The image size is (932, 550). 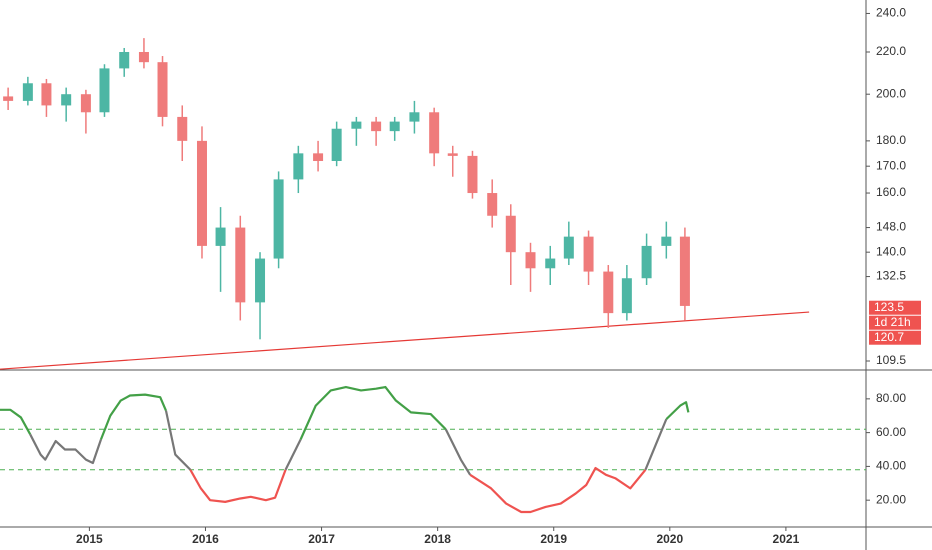 I want to click on x-tick-label: 2021, so click(x=786, y=539).